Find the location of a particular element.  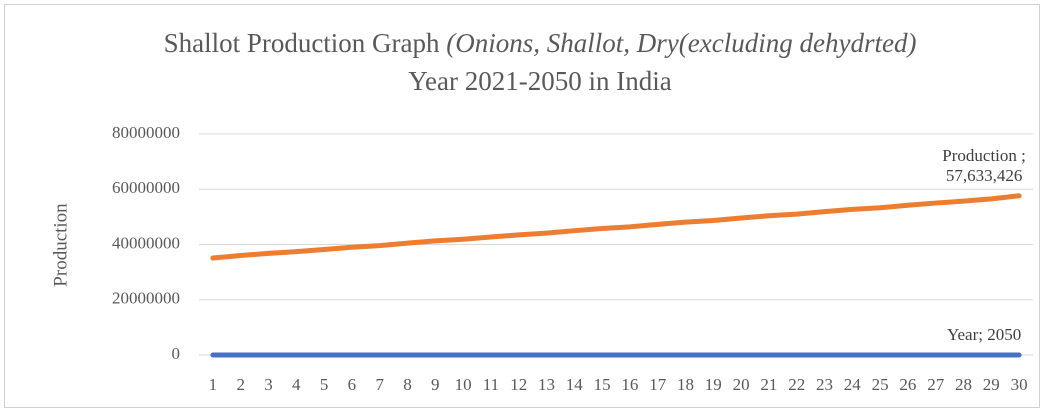

x-tick-label: 24 is located at coordinates (853, 384).